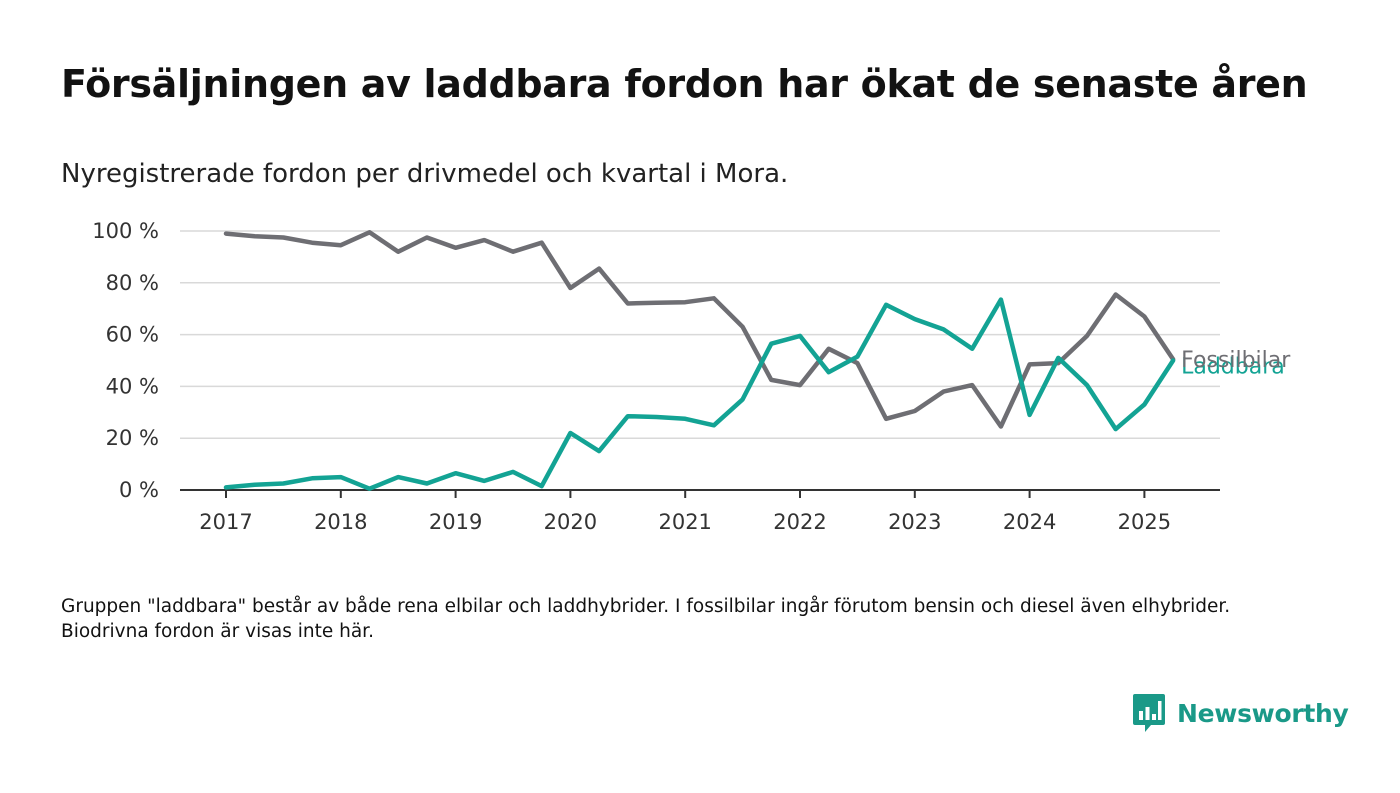 The image size is (1400, 793). Describe the element at coordinates (684, 522) in the screenshot. I see `x-tick-label: 2021` at that location.